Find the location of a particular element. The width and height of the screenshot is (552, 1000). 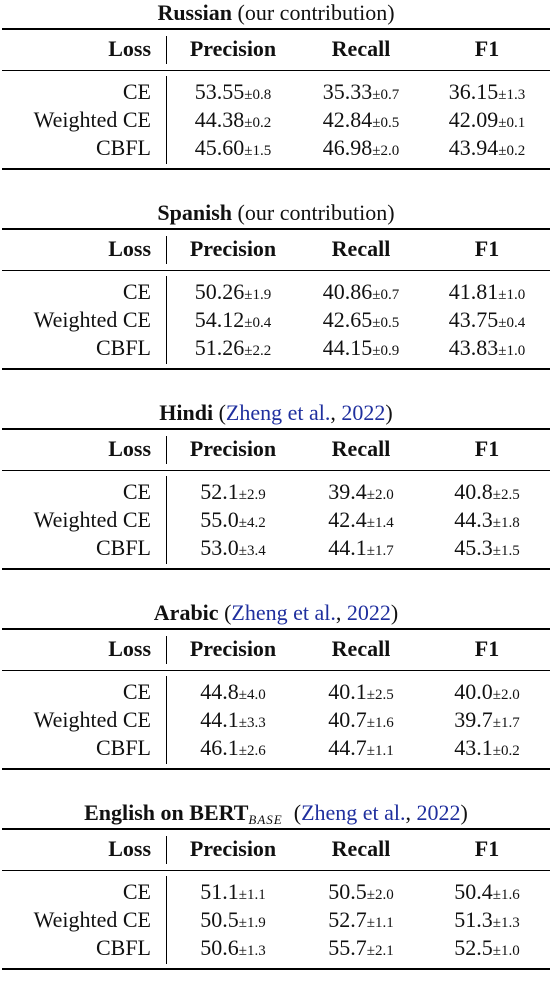

f1-cell: 44.3±1.8 is located at coordinates (487, 521).